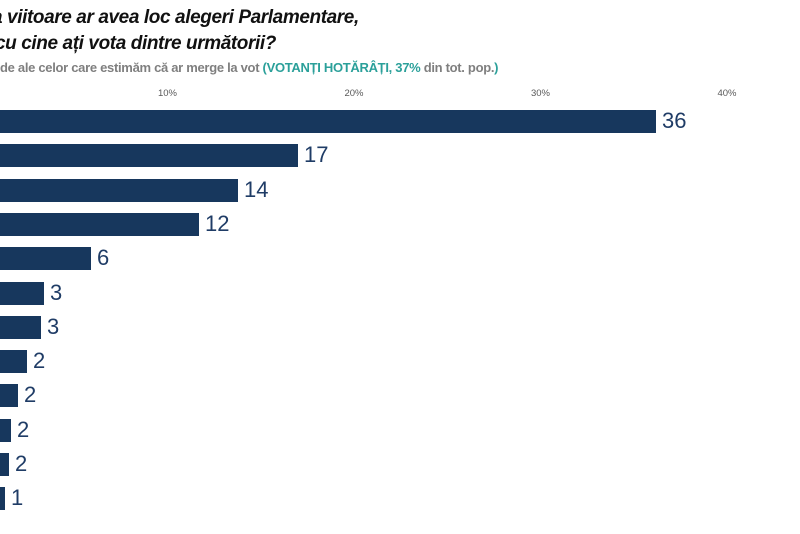 Image resolution: width=800 pixels, height=534 pixels. What do you see at coordinates (3, 17) in the screenshot?
I see `title-clipped-prefix: a` at bounding box center [3, 17].